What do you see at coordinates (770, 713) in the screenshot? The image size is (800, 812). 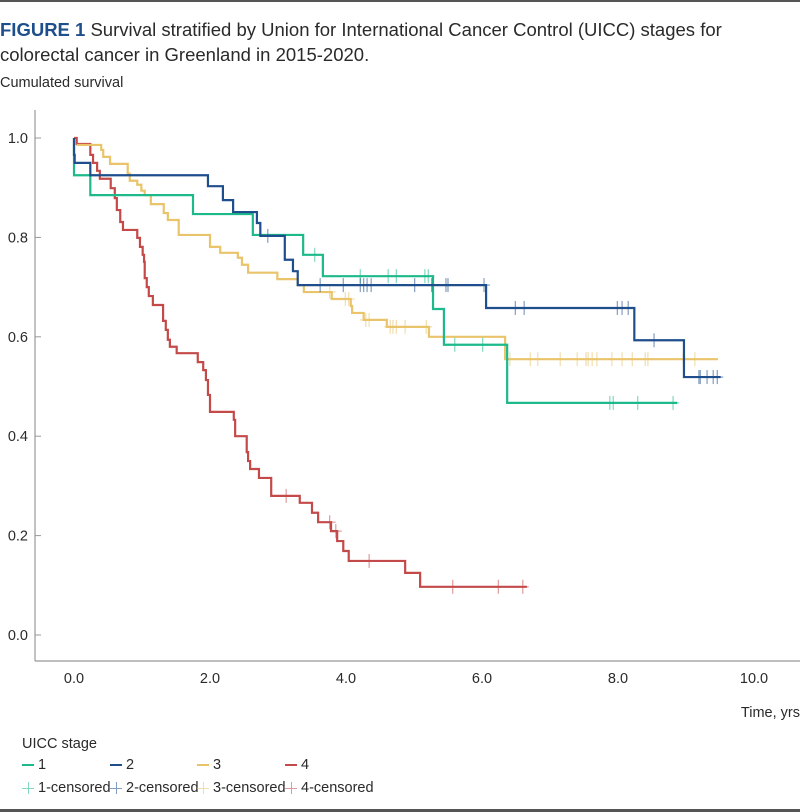 I see `x-axis-label: Time, yrs` at bounding box center [770, 713].